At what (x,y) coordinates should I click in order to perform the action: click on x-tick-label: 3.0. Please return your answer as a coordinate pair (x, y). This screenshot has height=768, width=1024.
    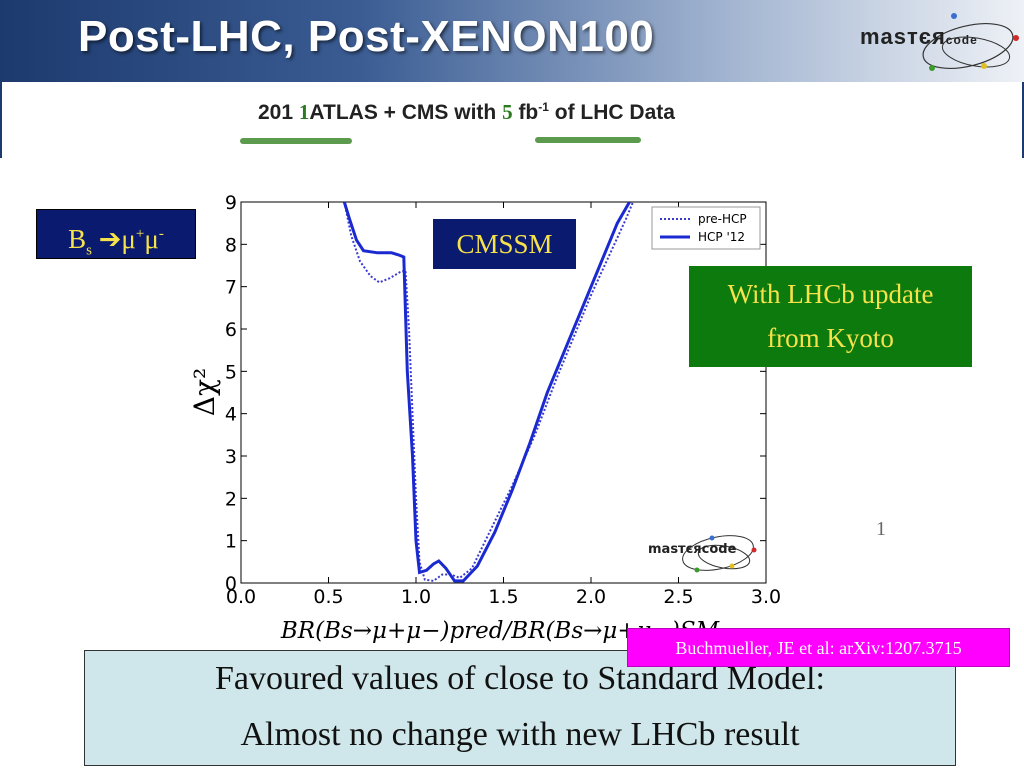
    Looking at the image, I should click on (766, 597).